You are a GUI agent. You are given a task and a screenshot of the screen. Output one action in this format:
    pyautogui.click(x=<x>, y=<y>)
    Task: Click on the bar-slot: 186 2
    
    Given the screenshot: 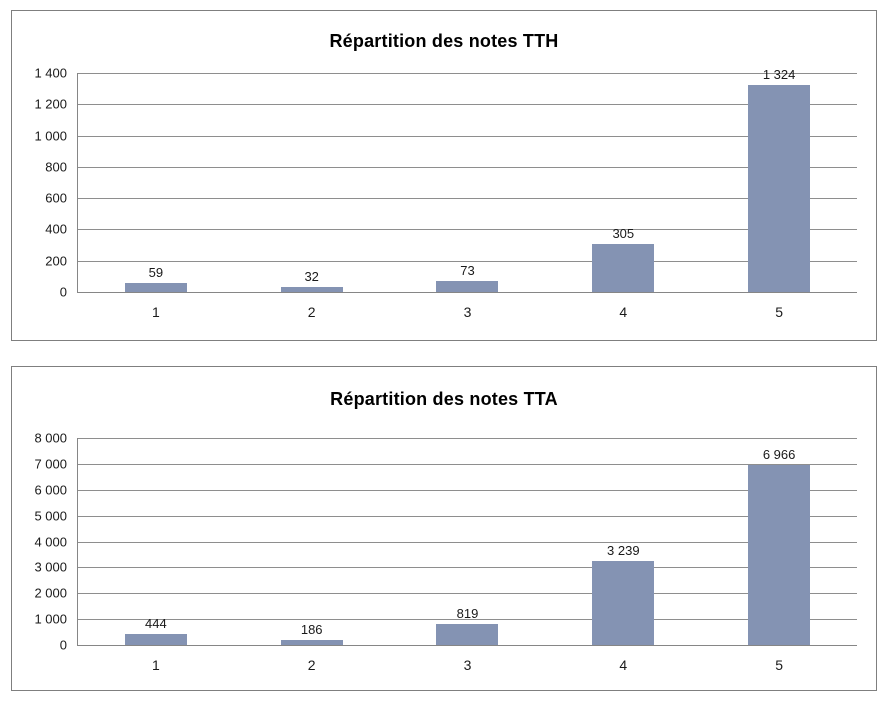 What is the action you would take?
    pyautogui.click(x=312, y=555)
    